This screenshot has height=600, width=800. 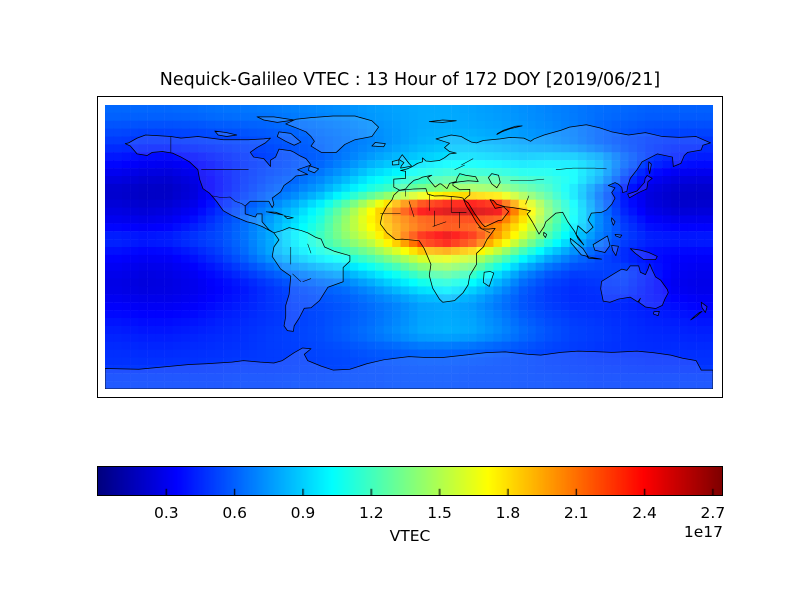 What do you see at coordinates (303, 513) in the screenshot?
I see `colorbar-tick-label: 0.9` at bounding box center [303, 513].